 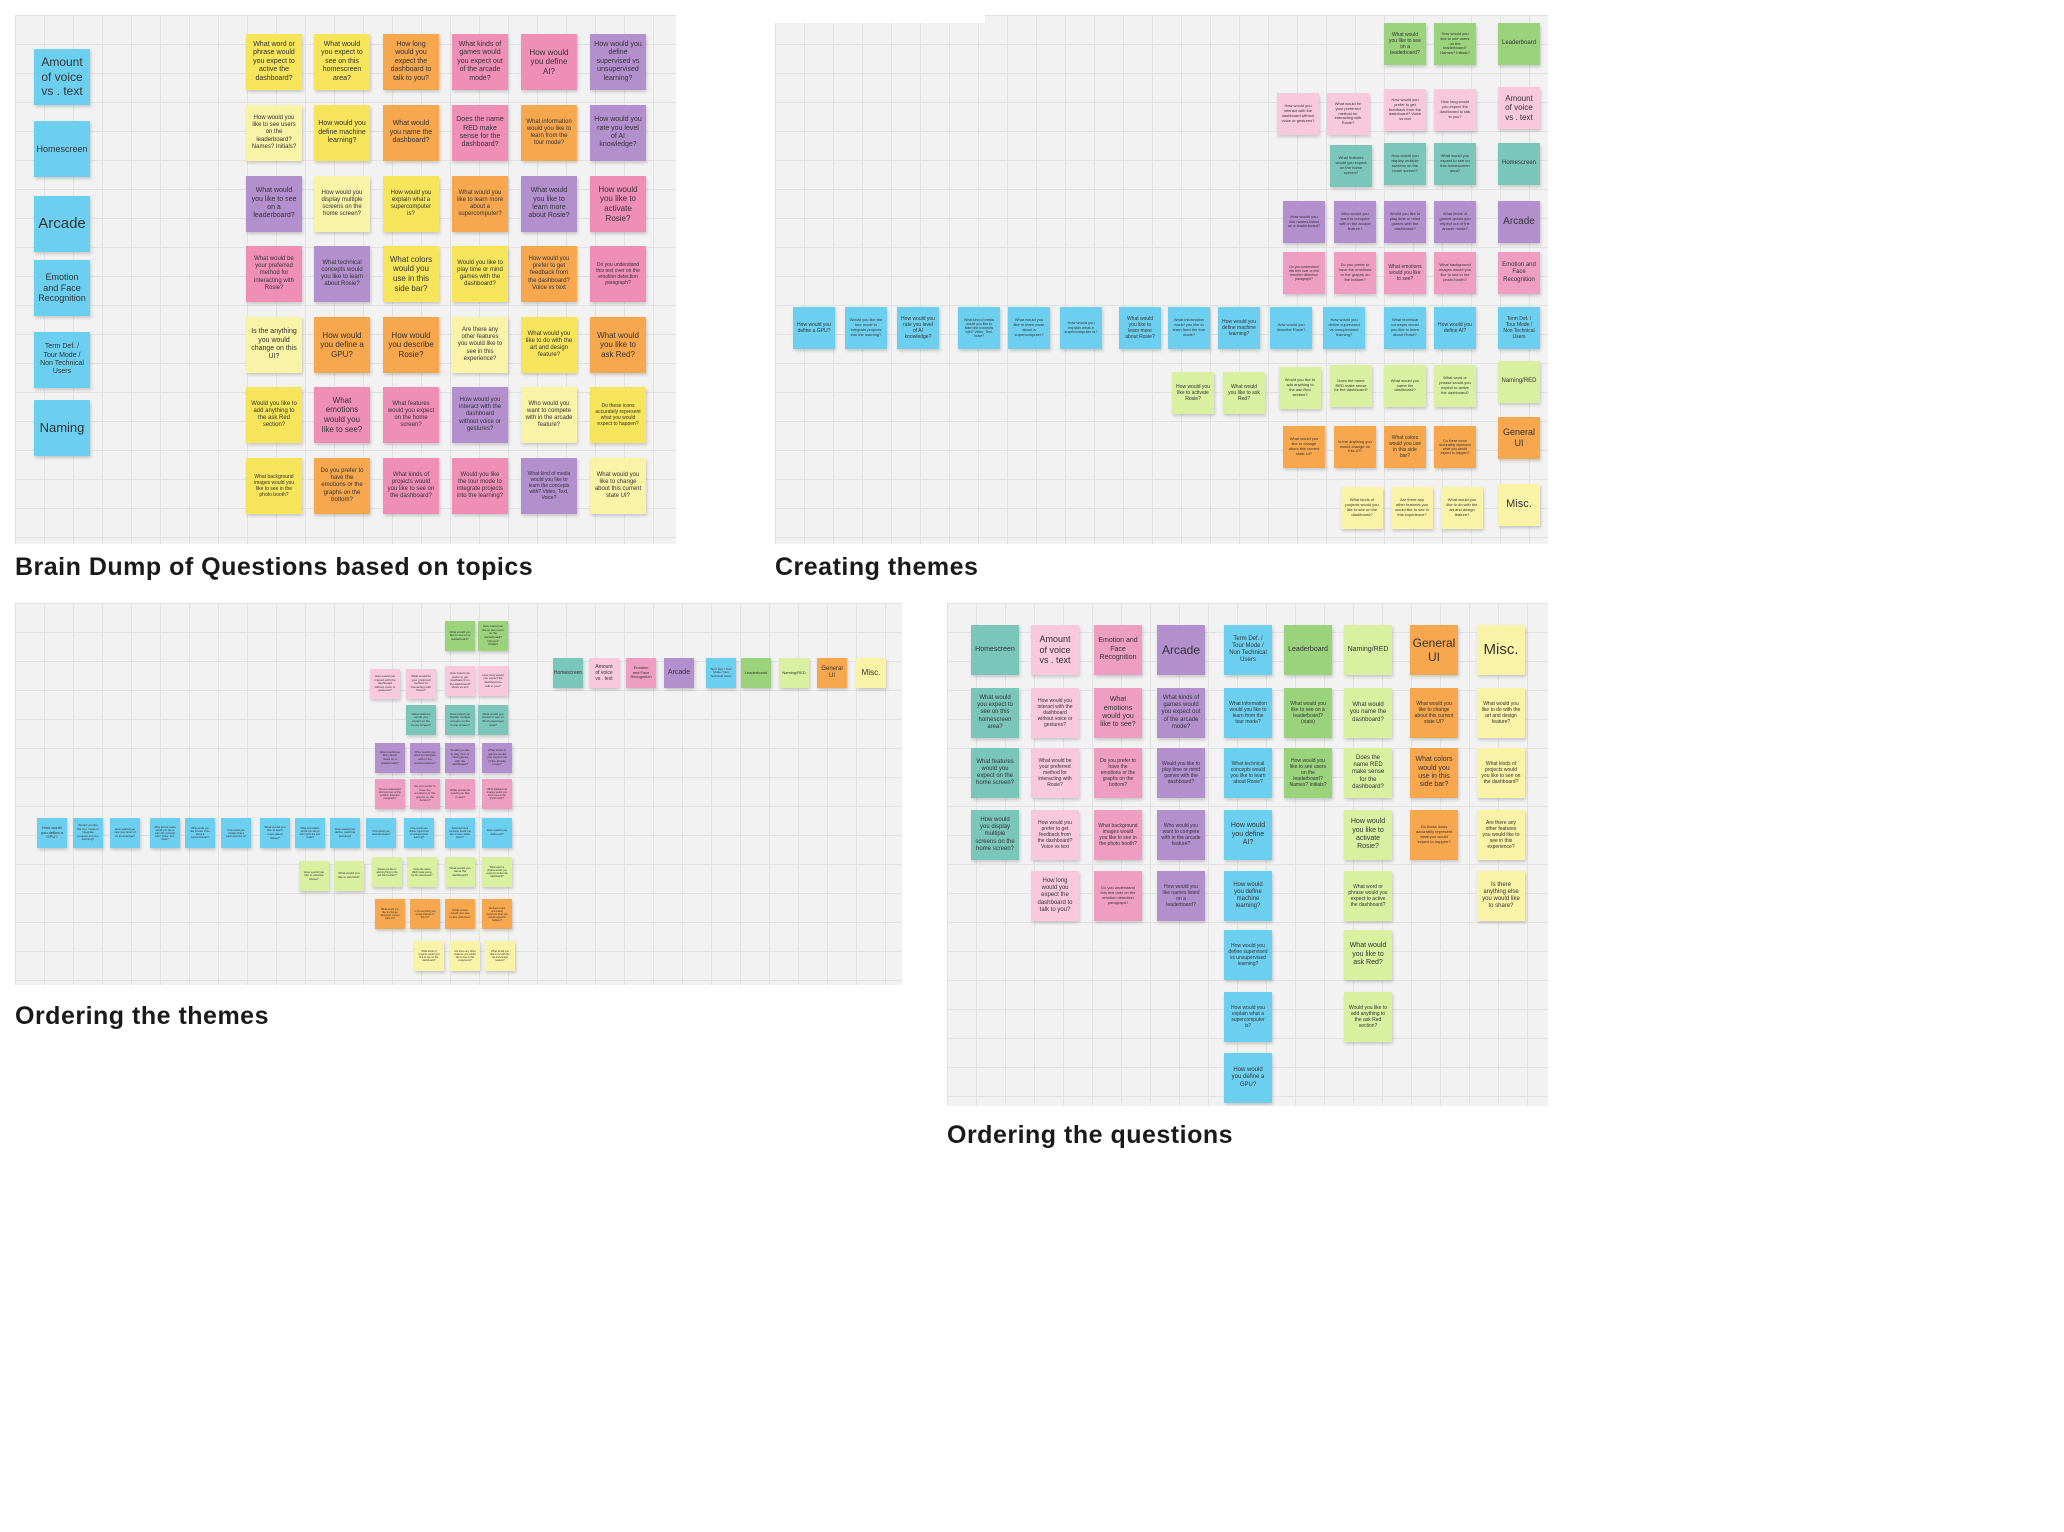 What do you see at coordinates (411, 133) in the screenshot?
I see `sticky-note: What would you name the dashboard?` at bounding box center [411, 133].